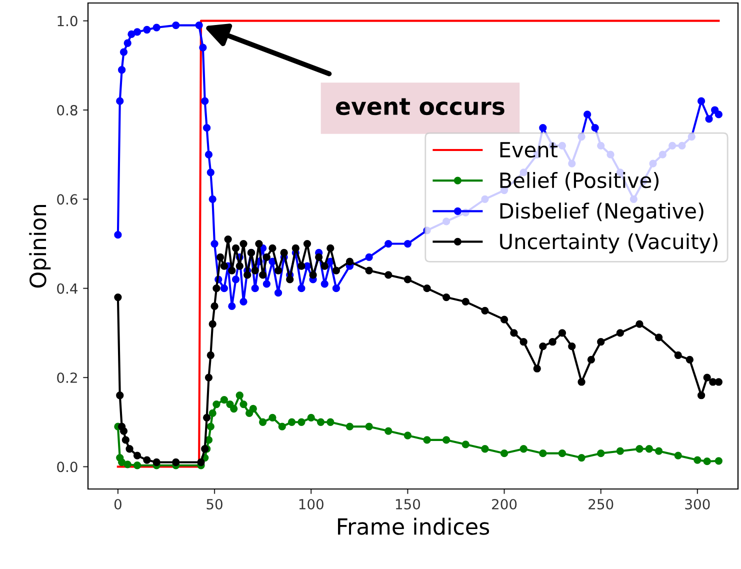 The image size is (741, 569). What do you see at coordinates (67, 378) in the screenshot?
I see `y-tick-label: 0.2` at bounding box center [67, 378].